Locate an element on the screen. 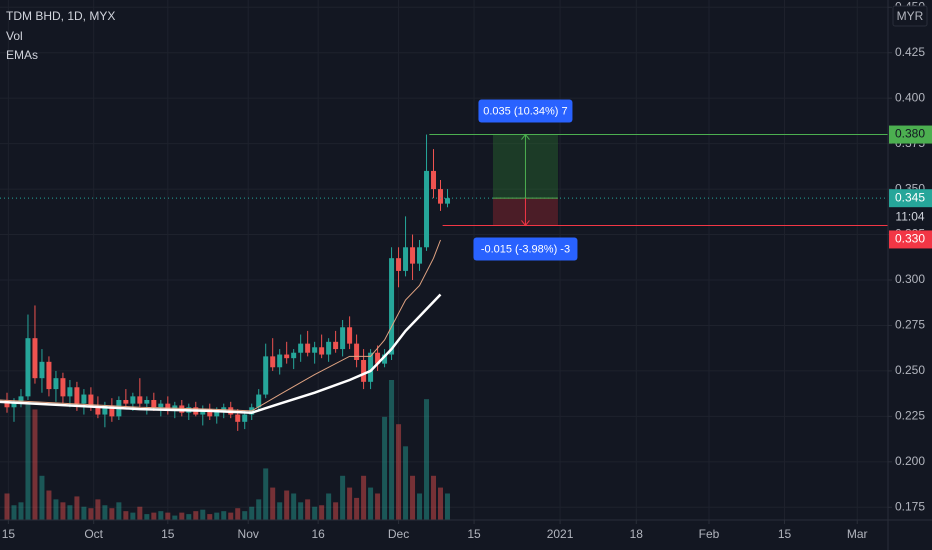  stop-price-label-box is located at coordinates (910, 239).